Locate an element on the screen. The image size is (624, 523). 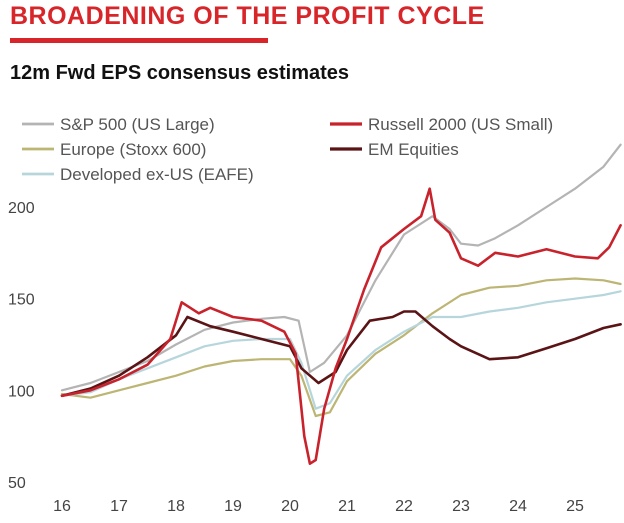
chart-subtitle: 12m Fwd EPS consensus estimates is located at coordinates (180, 73).